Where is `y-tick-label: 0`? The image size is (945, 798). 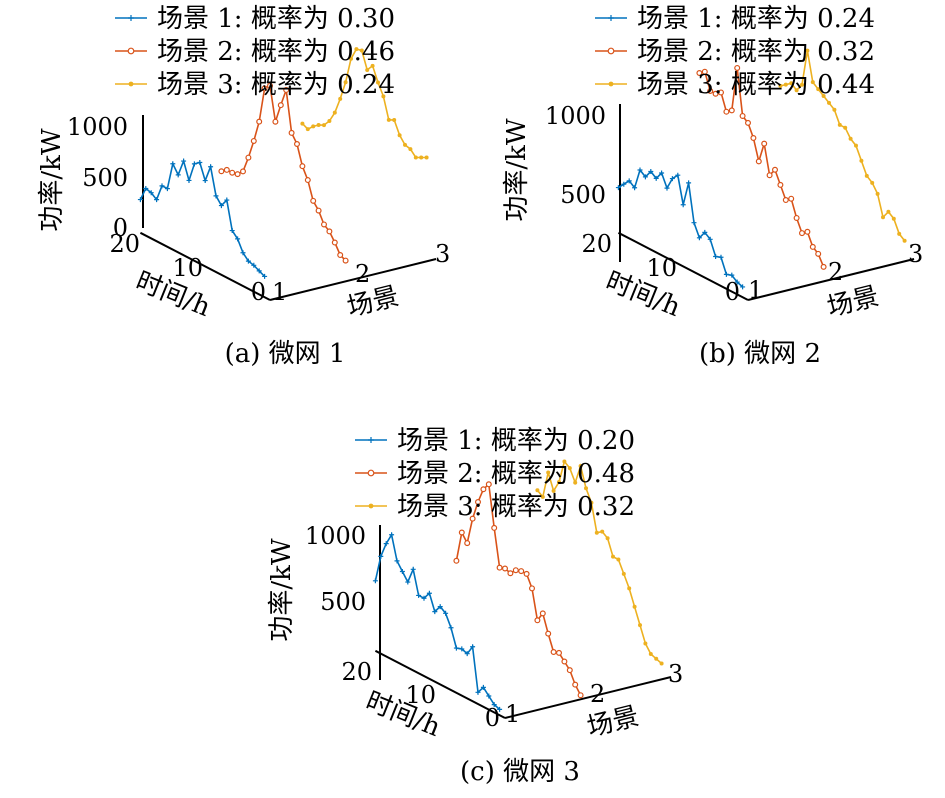
y-tick-label: 0 is located at coordinates (492, 718).